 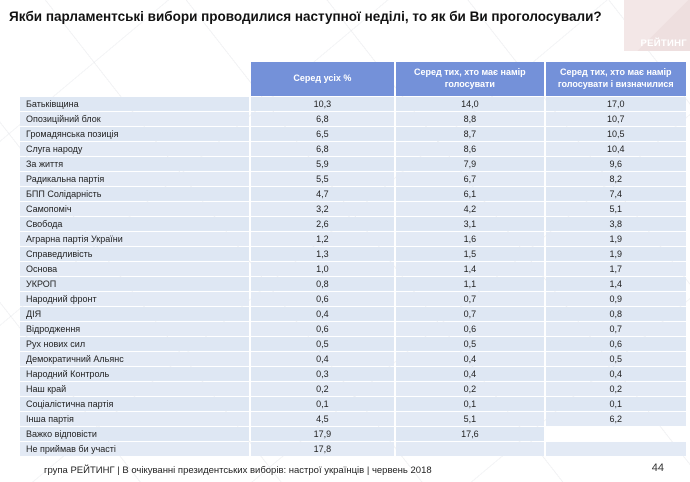 I want to click on table-row: Аграрна партія України 1,2 1,6 1,9, so click(x=353, y=239).